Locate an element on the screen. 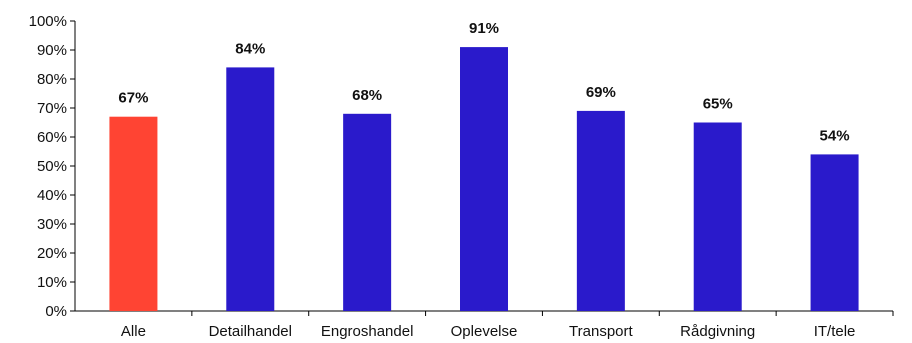 Image resolution: width=912 pixels, height=343 pixels. y-tick-label: 100% is located at coordinates (48, 21).